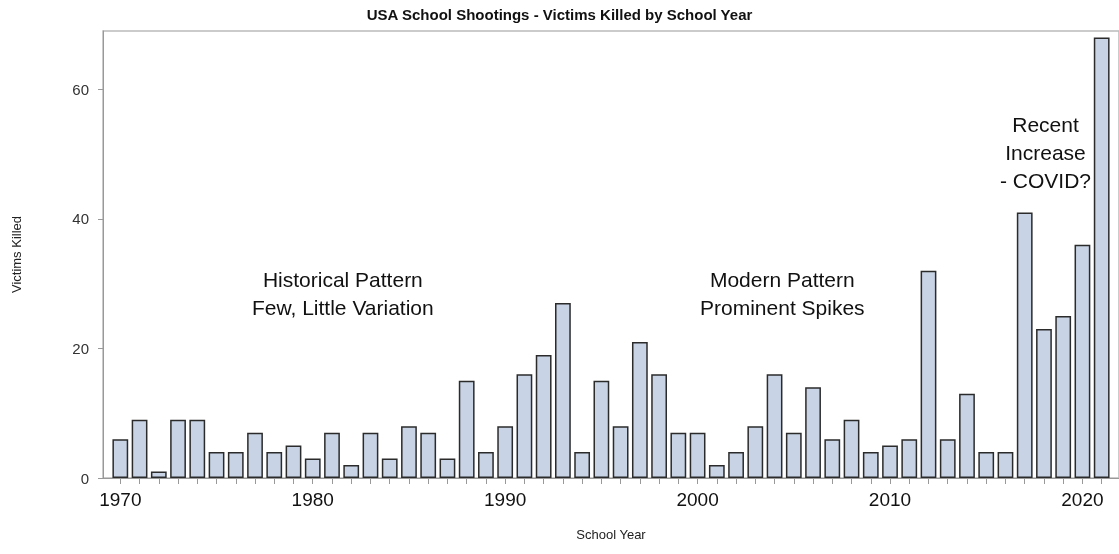 The width and height of the screenshot is (1119, 554). What do you see at coordinates (16, 254) in the screenshot?
I see `y-axis-title: Victims Killed` at bounding box center [16, 254].